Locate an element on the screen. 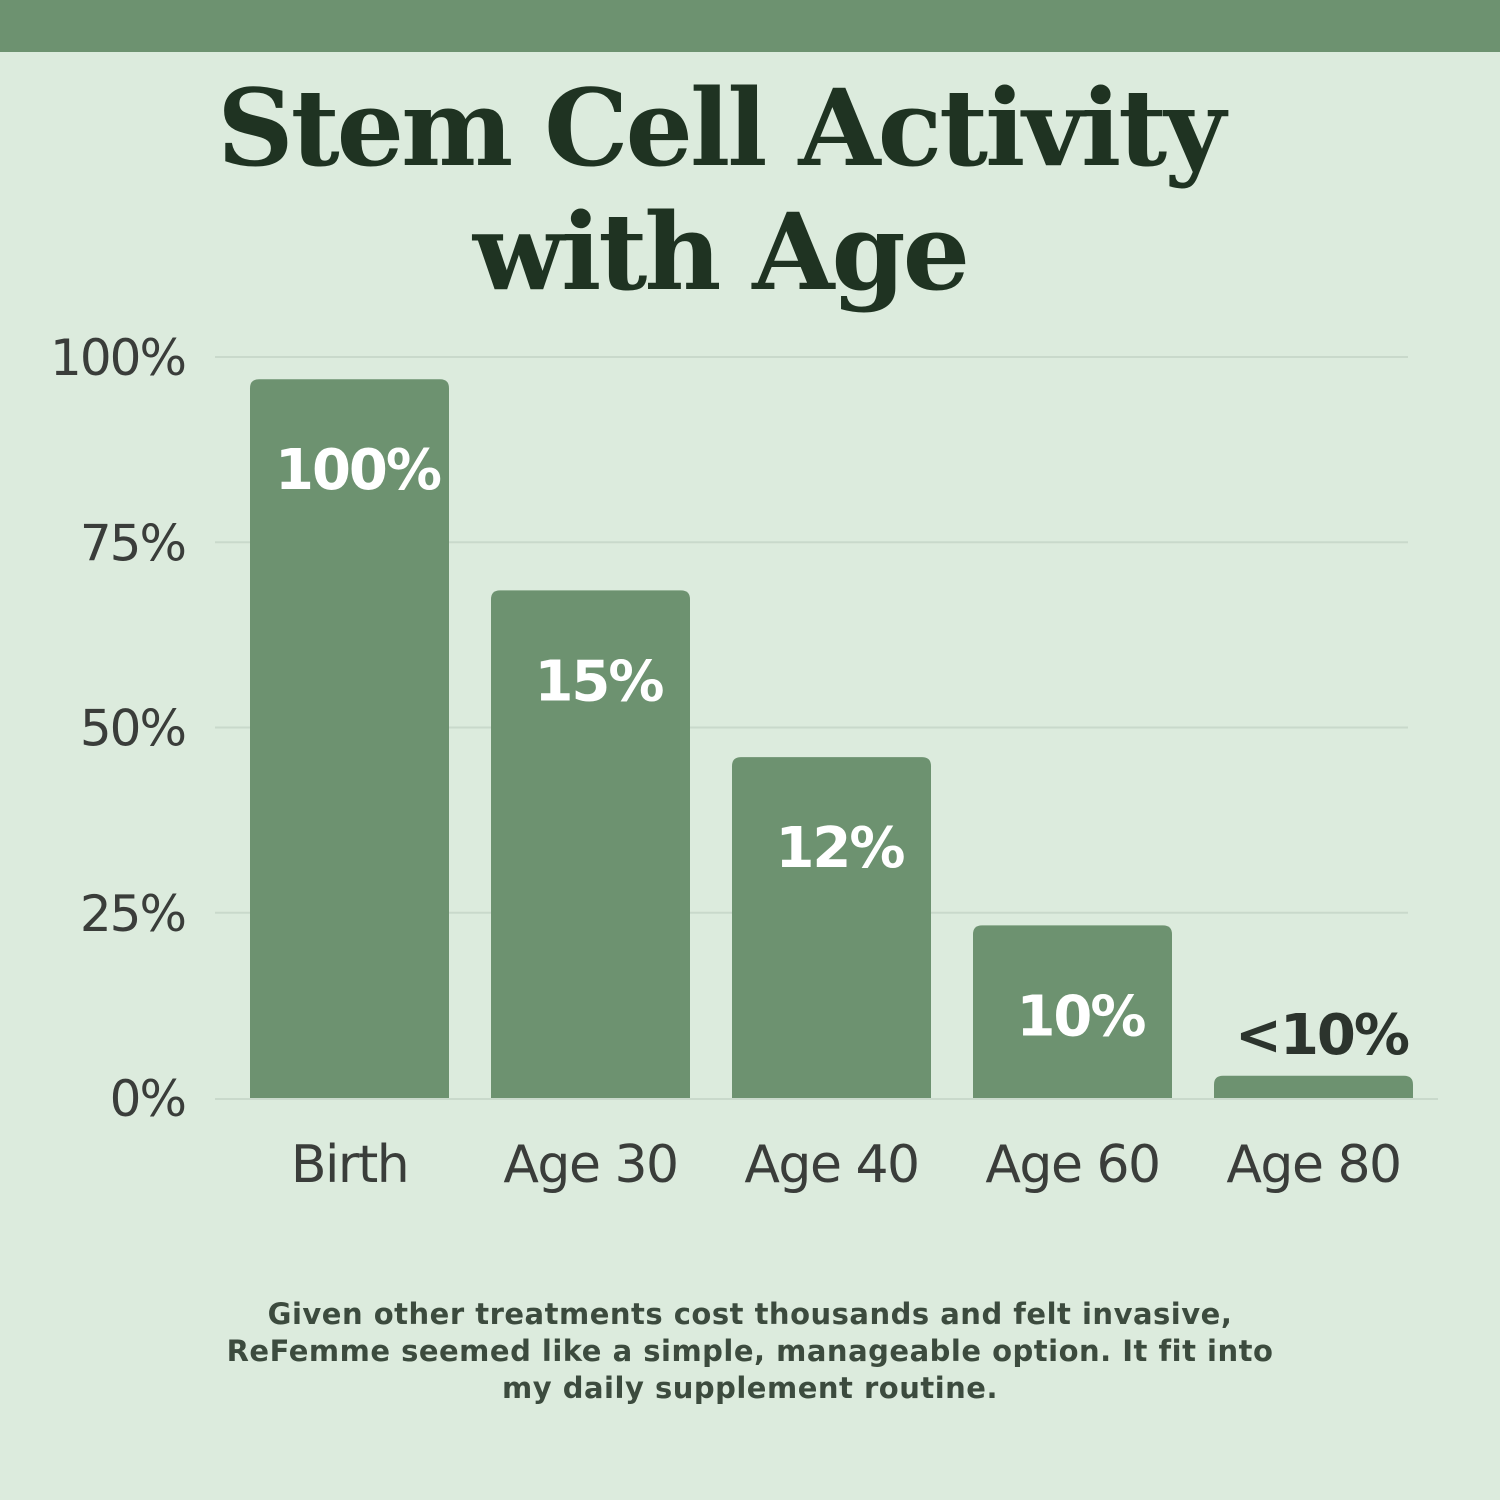 This screenshot has height=1500, width=1500. x-tick-label: Age 30 is located at coordinates (590, 1165).